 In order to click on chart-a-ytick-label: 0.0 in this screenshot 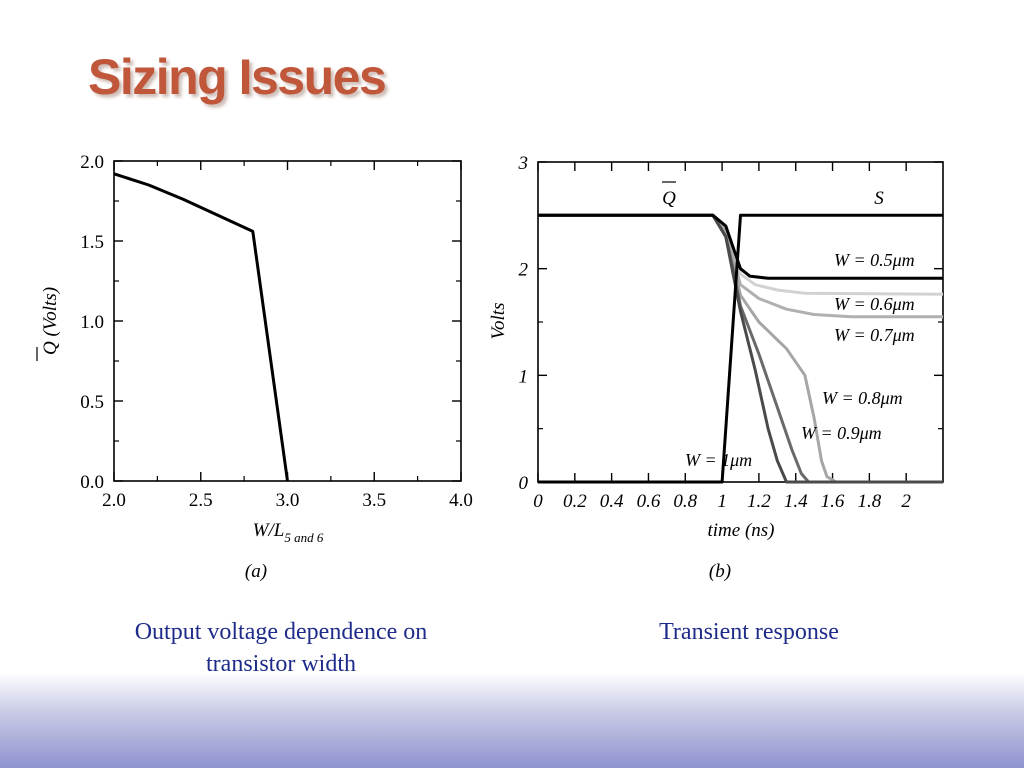, I will do `click(92, 482)`.